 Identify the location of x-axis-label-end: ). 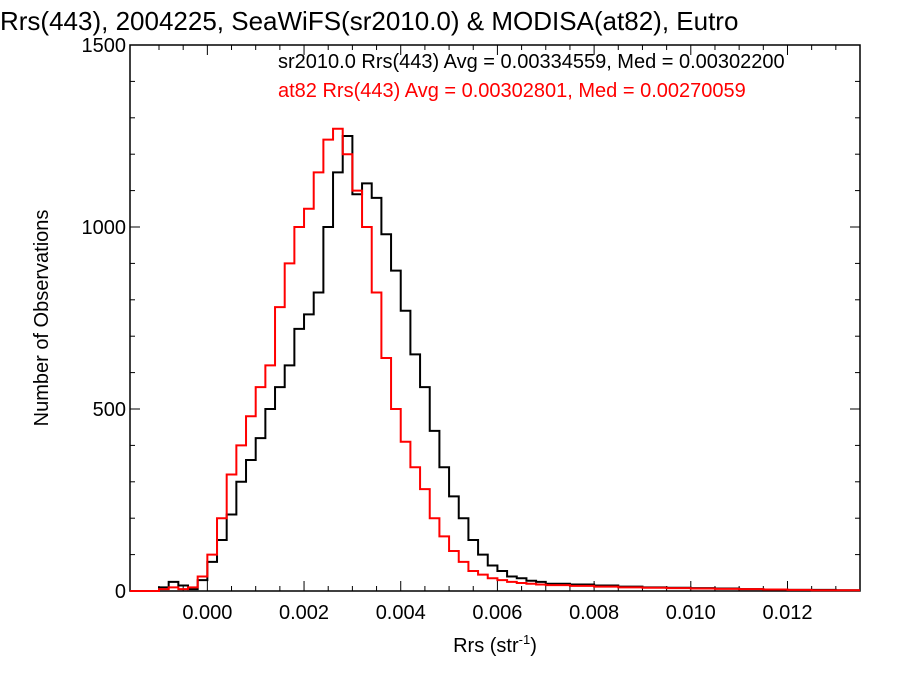
(533, 646).